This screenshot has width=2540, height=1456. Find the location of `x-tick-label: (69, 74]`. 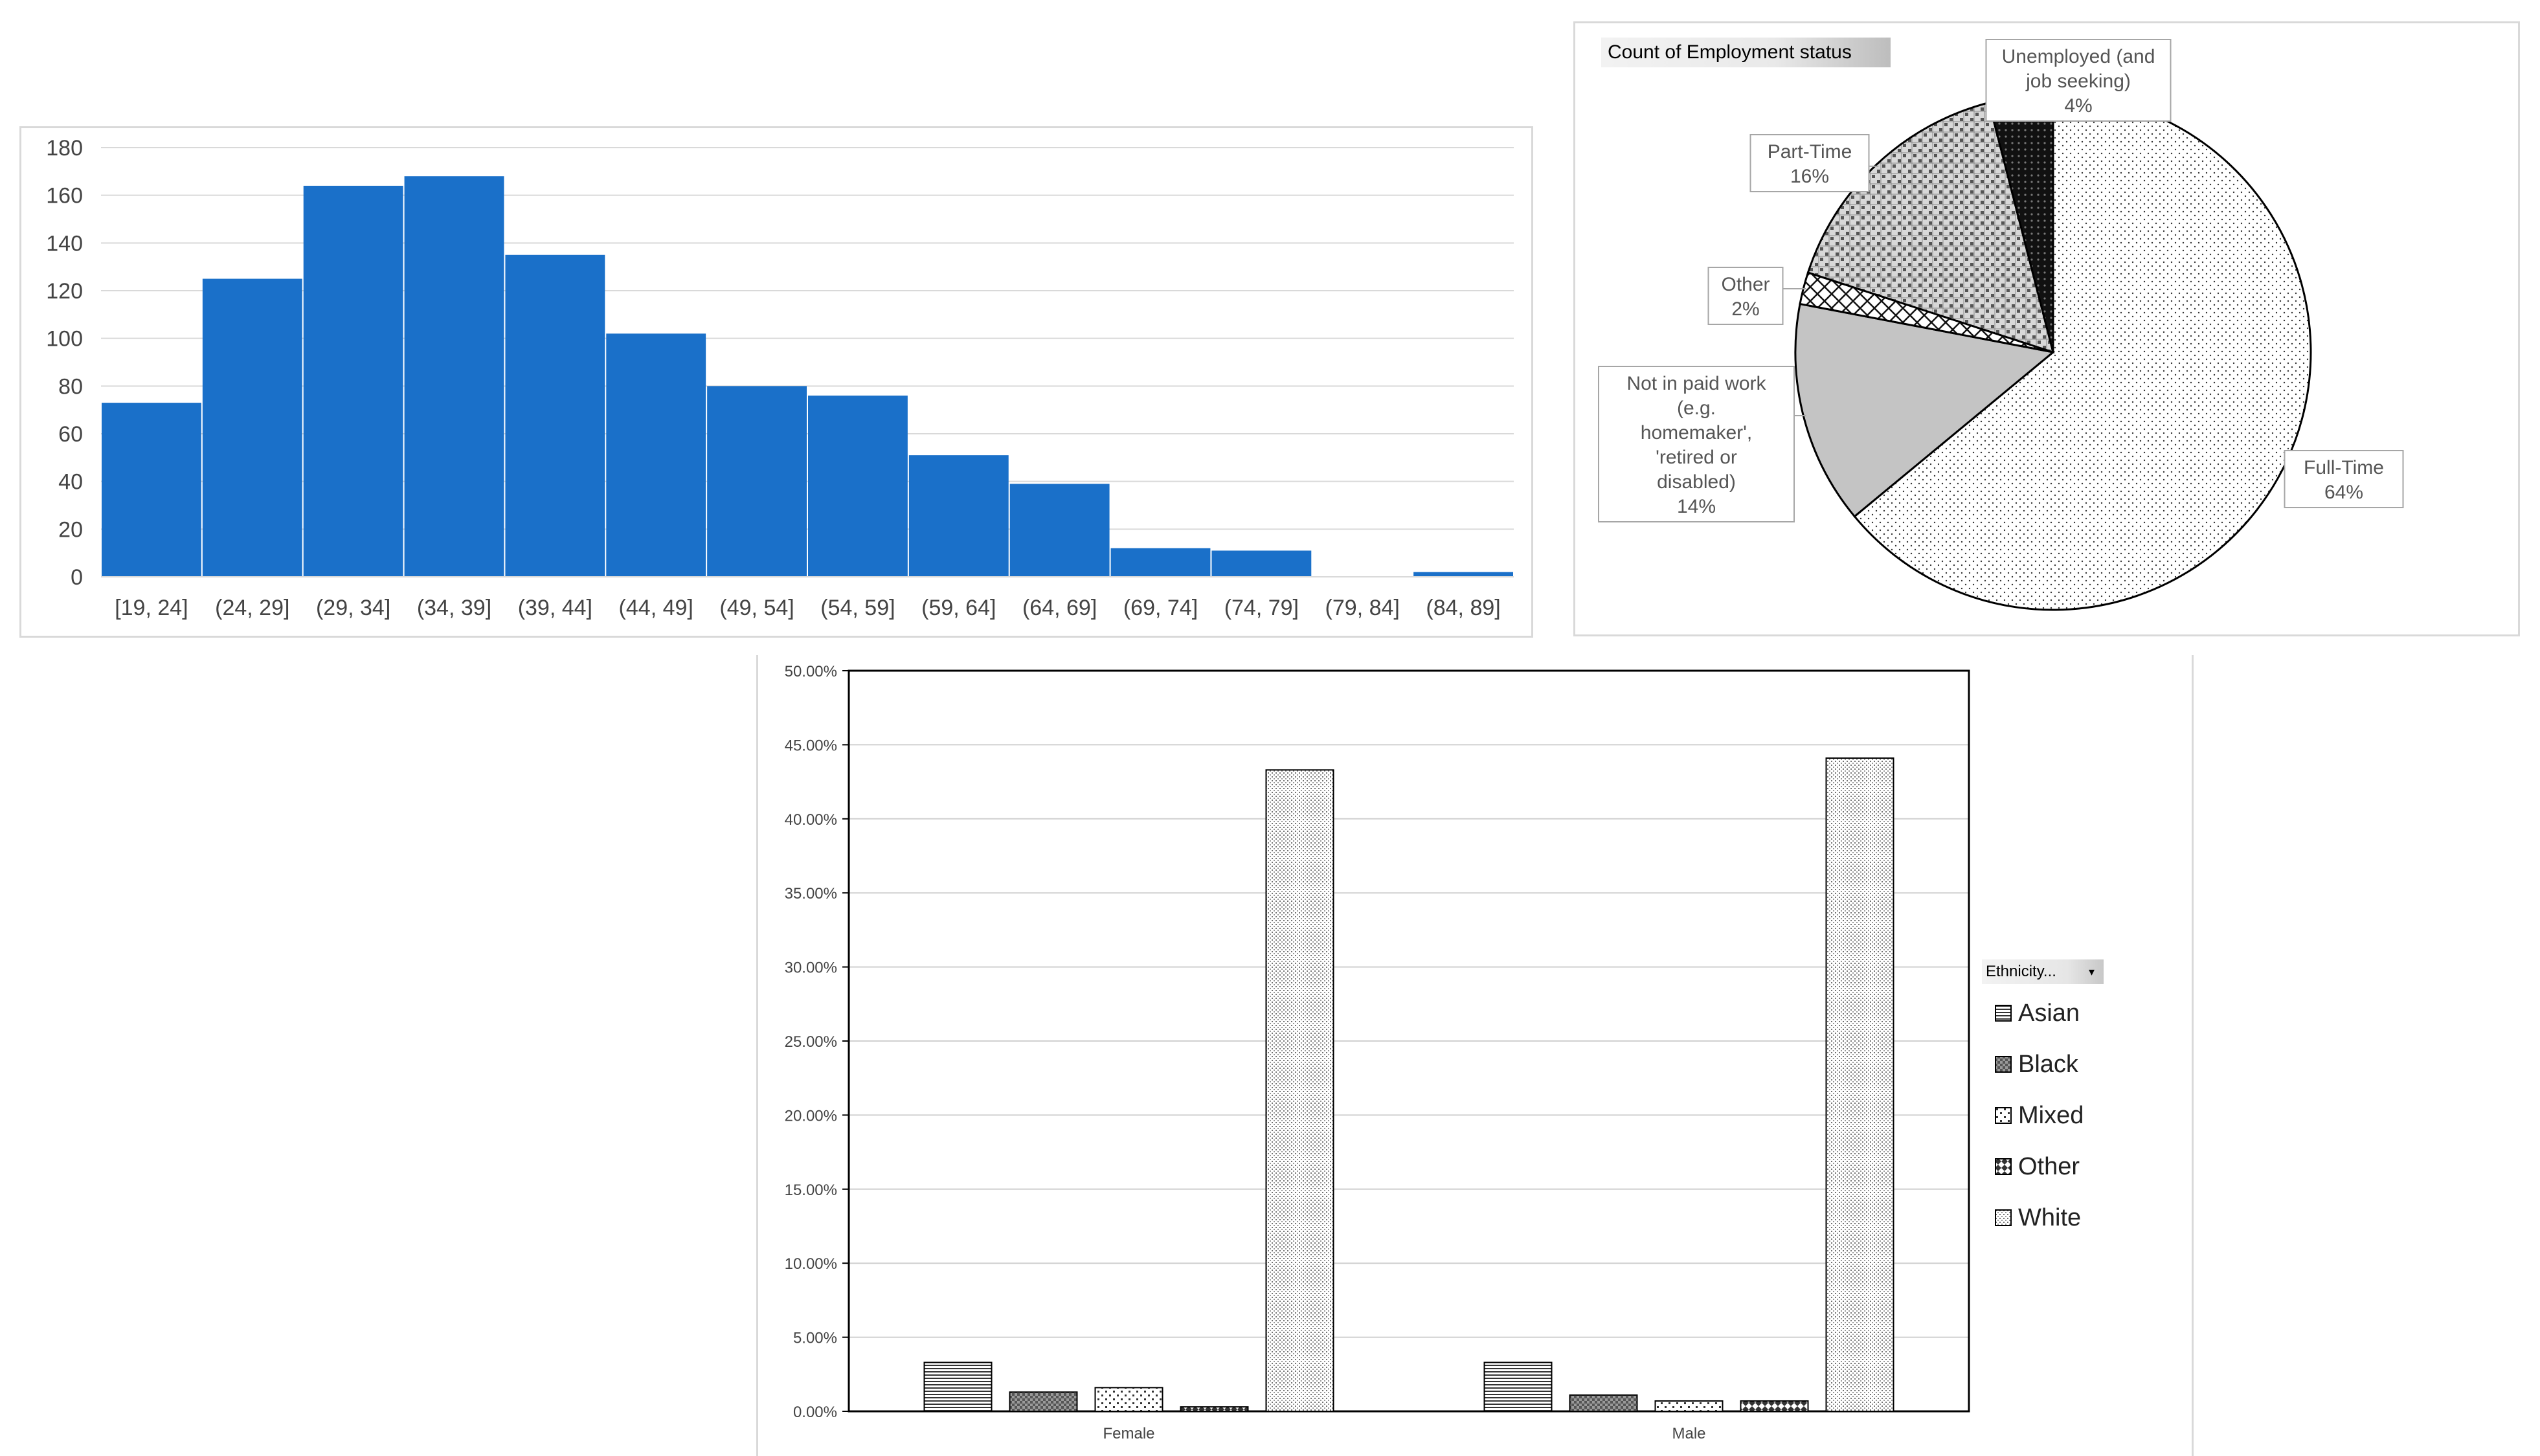

x-tick-label: (69, 74] is located at coordinates (1160, 608).